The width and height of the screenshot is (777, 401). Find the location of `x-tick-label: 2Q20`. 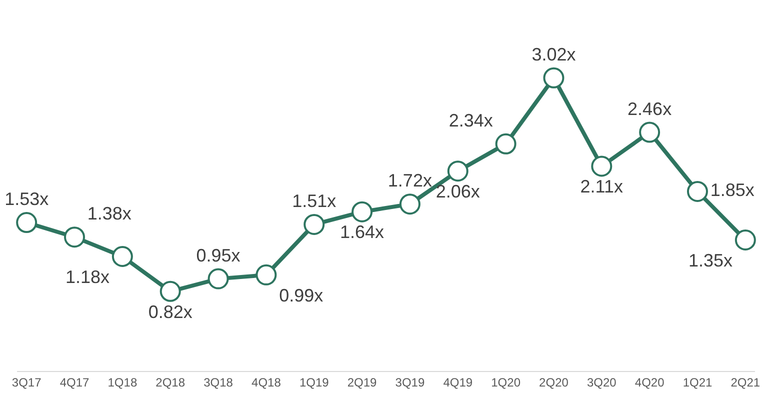

x-tick-label: 2Q20 is located at coordinates (554, 382).